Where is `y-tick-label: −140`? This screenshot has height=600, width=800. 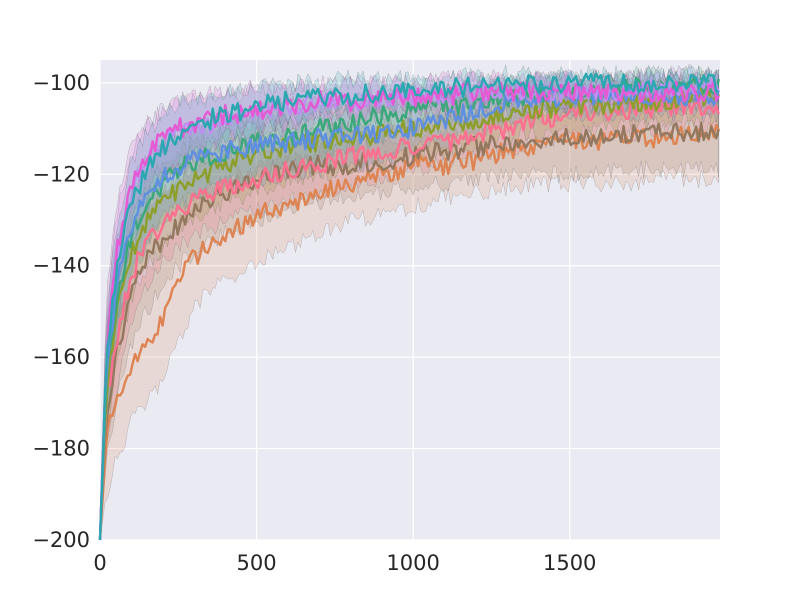
y-tick-label: −140 is located at coordinates (61, 266).